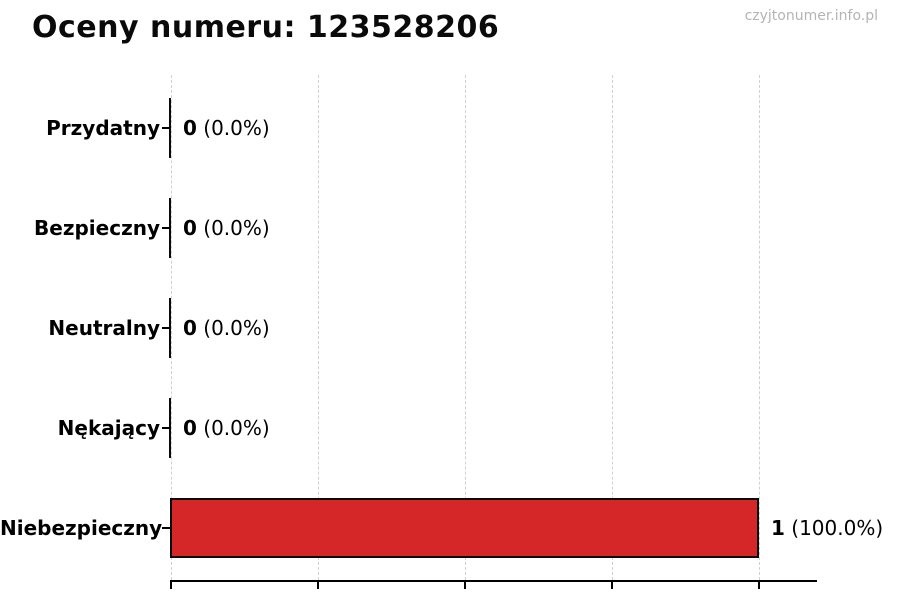  What do you see at coordinates (811, 16) in the screenshot?
I see `watermark-text: czyjtonumer.info.pl` at bounding box center [811, 16].